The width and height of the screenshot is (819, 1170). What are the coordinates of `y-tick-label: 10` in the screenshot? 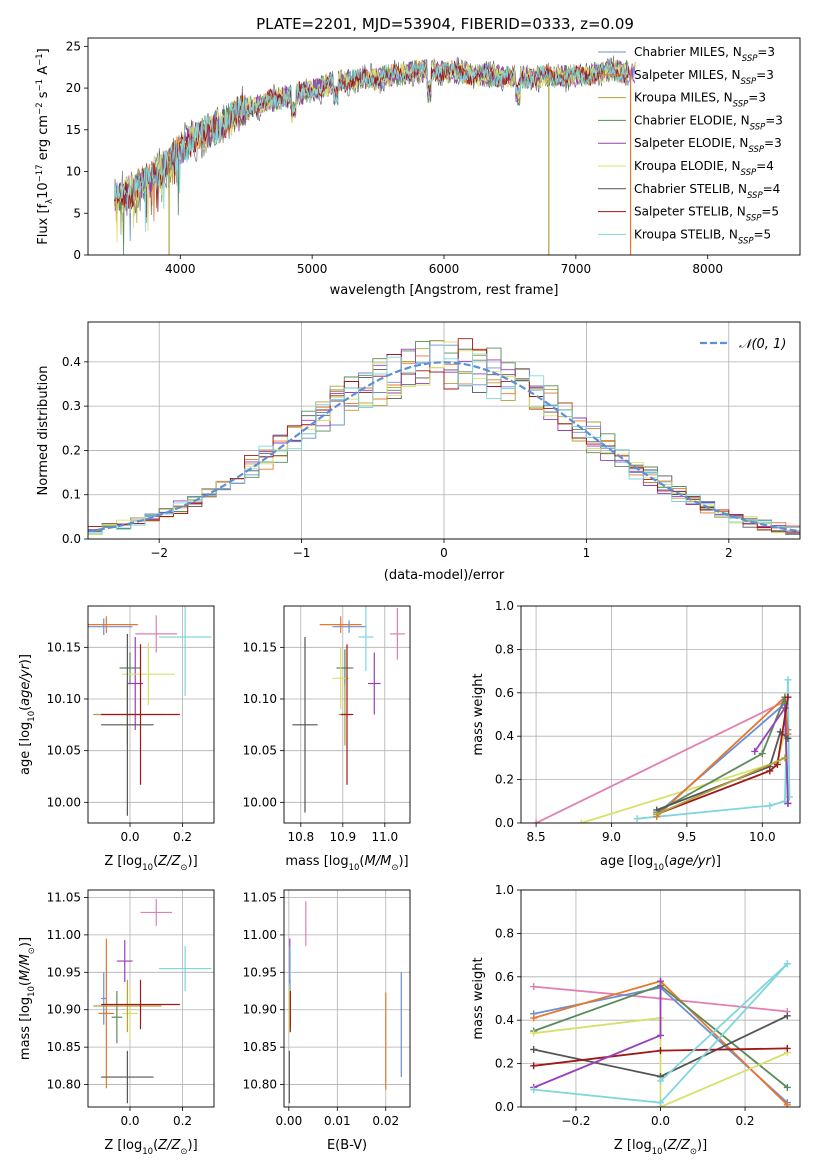 It's located at (73, 172).